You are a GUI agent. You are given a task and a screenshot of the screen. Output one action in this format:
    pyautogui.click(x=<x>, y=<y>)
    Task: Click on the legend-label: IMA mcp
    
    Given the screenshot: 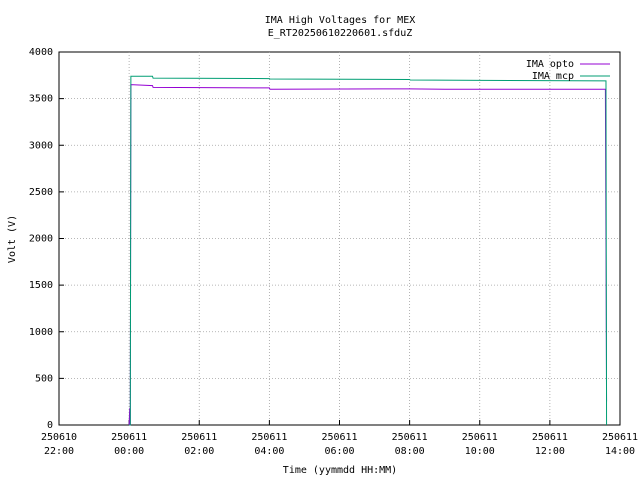 What is the action you would take?
    pyautogui.click(x=553, y=76)
    